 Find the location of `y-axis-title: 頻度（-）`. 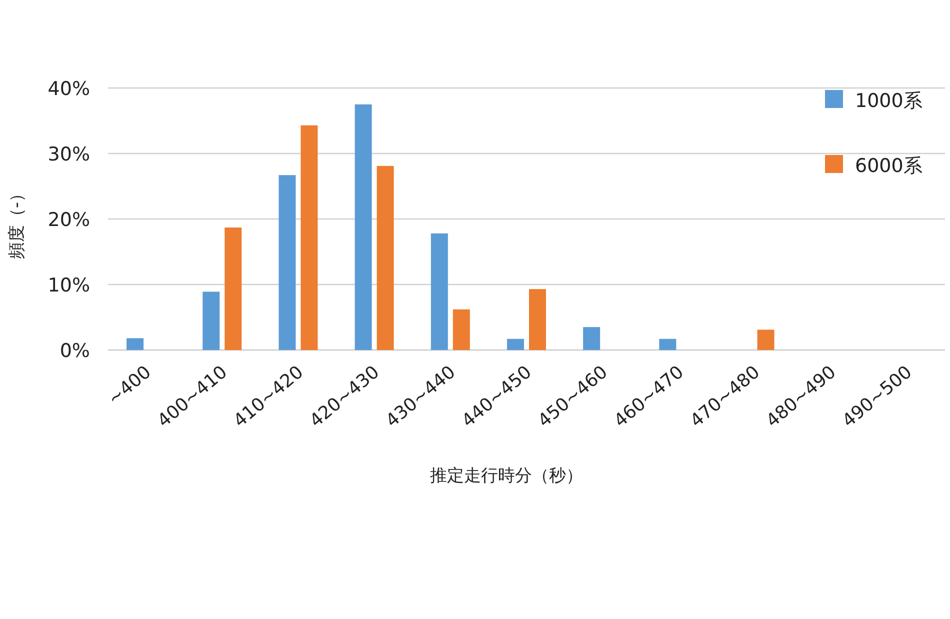

y-axis-title: 頻度（-） is located at coordinates (17, 222).